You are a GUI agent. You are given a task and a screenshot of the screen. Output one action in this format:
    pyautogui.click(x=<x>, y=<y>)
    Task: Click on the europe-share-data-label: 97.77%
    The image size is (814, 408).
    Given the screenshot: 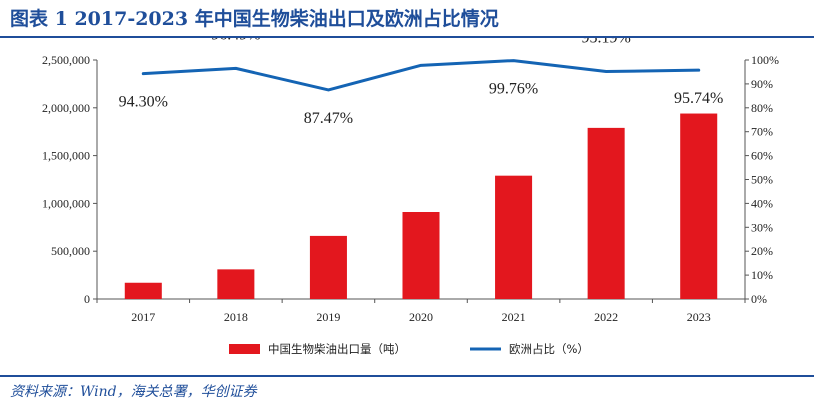 What is the action you would take?
    pyautogui.click(x=420, y=39)
    